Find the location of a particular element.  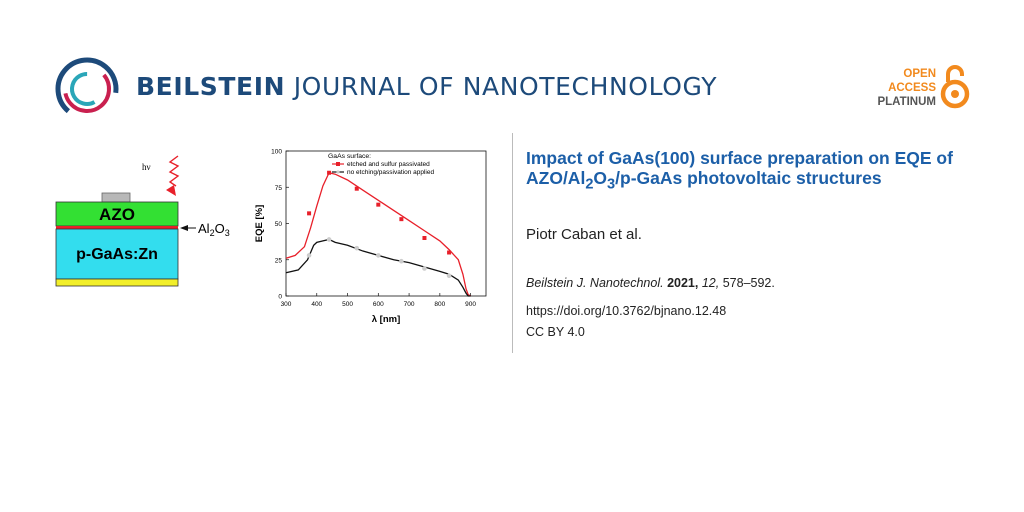

journal-logo is located at coordinates (87, 89).